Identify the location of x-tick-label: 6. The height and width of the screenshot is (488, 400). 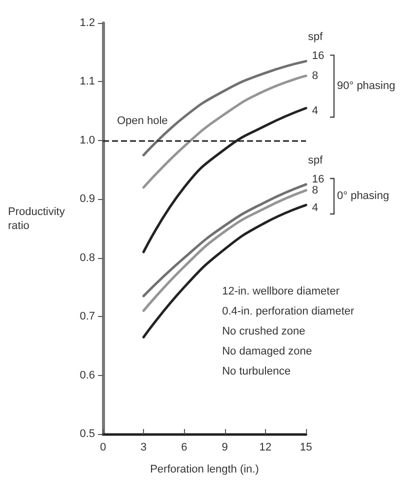
(184, 448).